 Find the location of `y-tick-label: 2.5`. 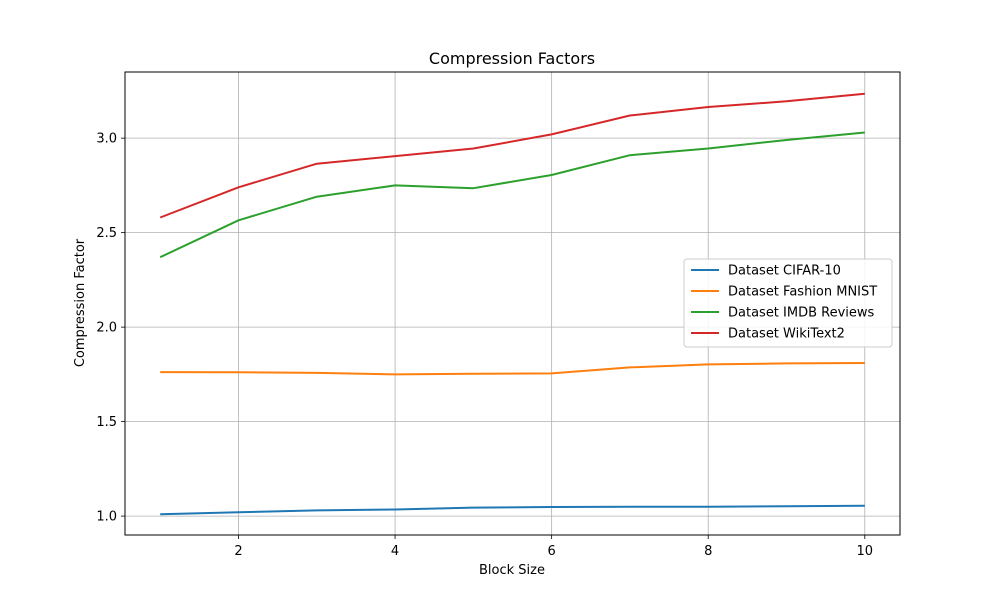

y-tick-label: 2.5 is located at coordinates (106, 233).